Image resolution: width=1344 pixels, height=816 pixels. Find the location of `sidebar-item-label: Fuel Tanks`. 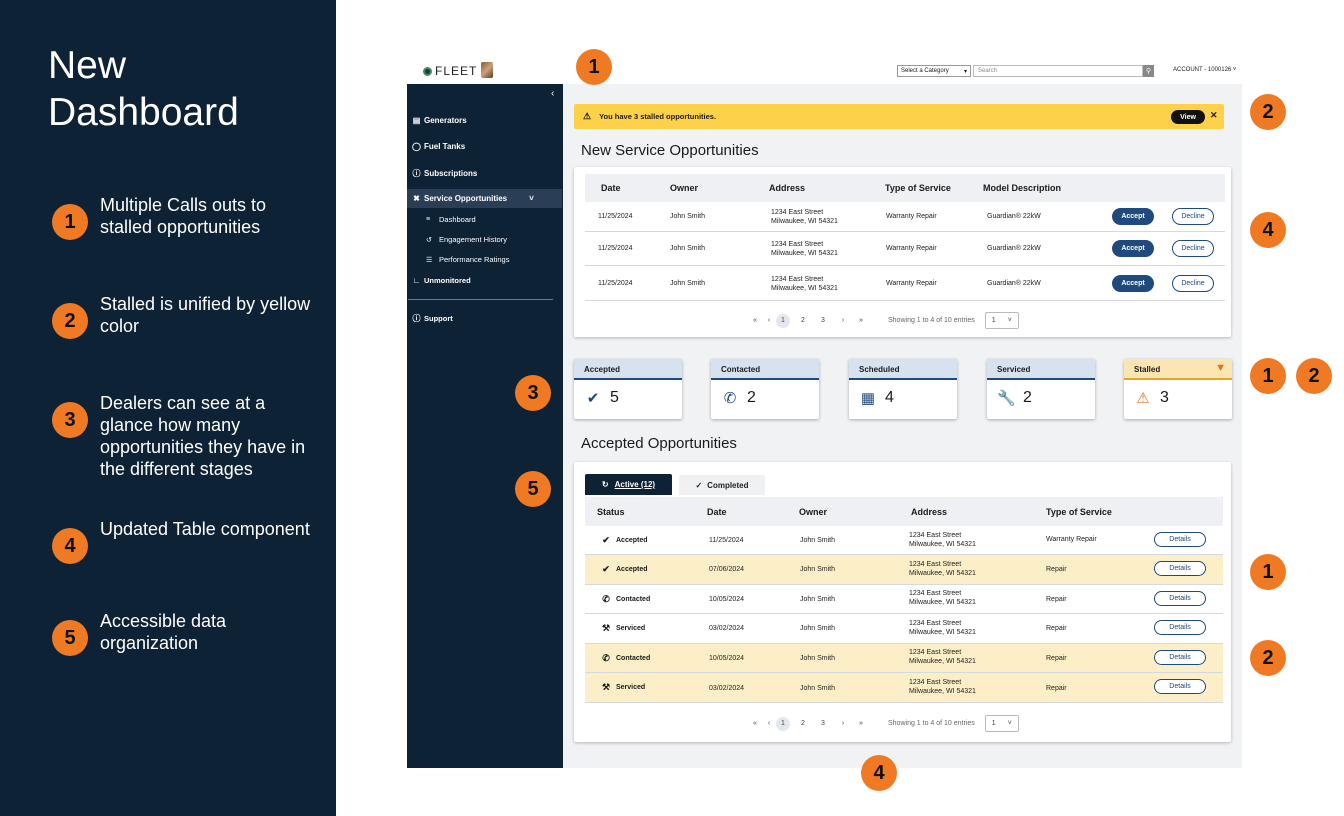

sidebar-item-label: Fuel Tanks is located at coordinates (445, 146).